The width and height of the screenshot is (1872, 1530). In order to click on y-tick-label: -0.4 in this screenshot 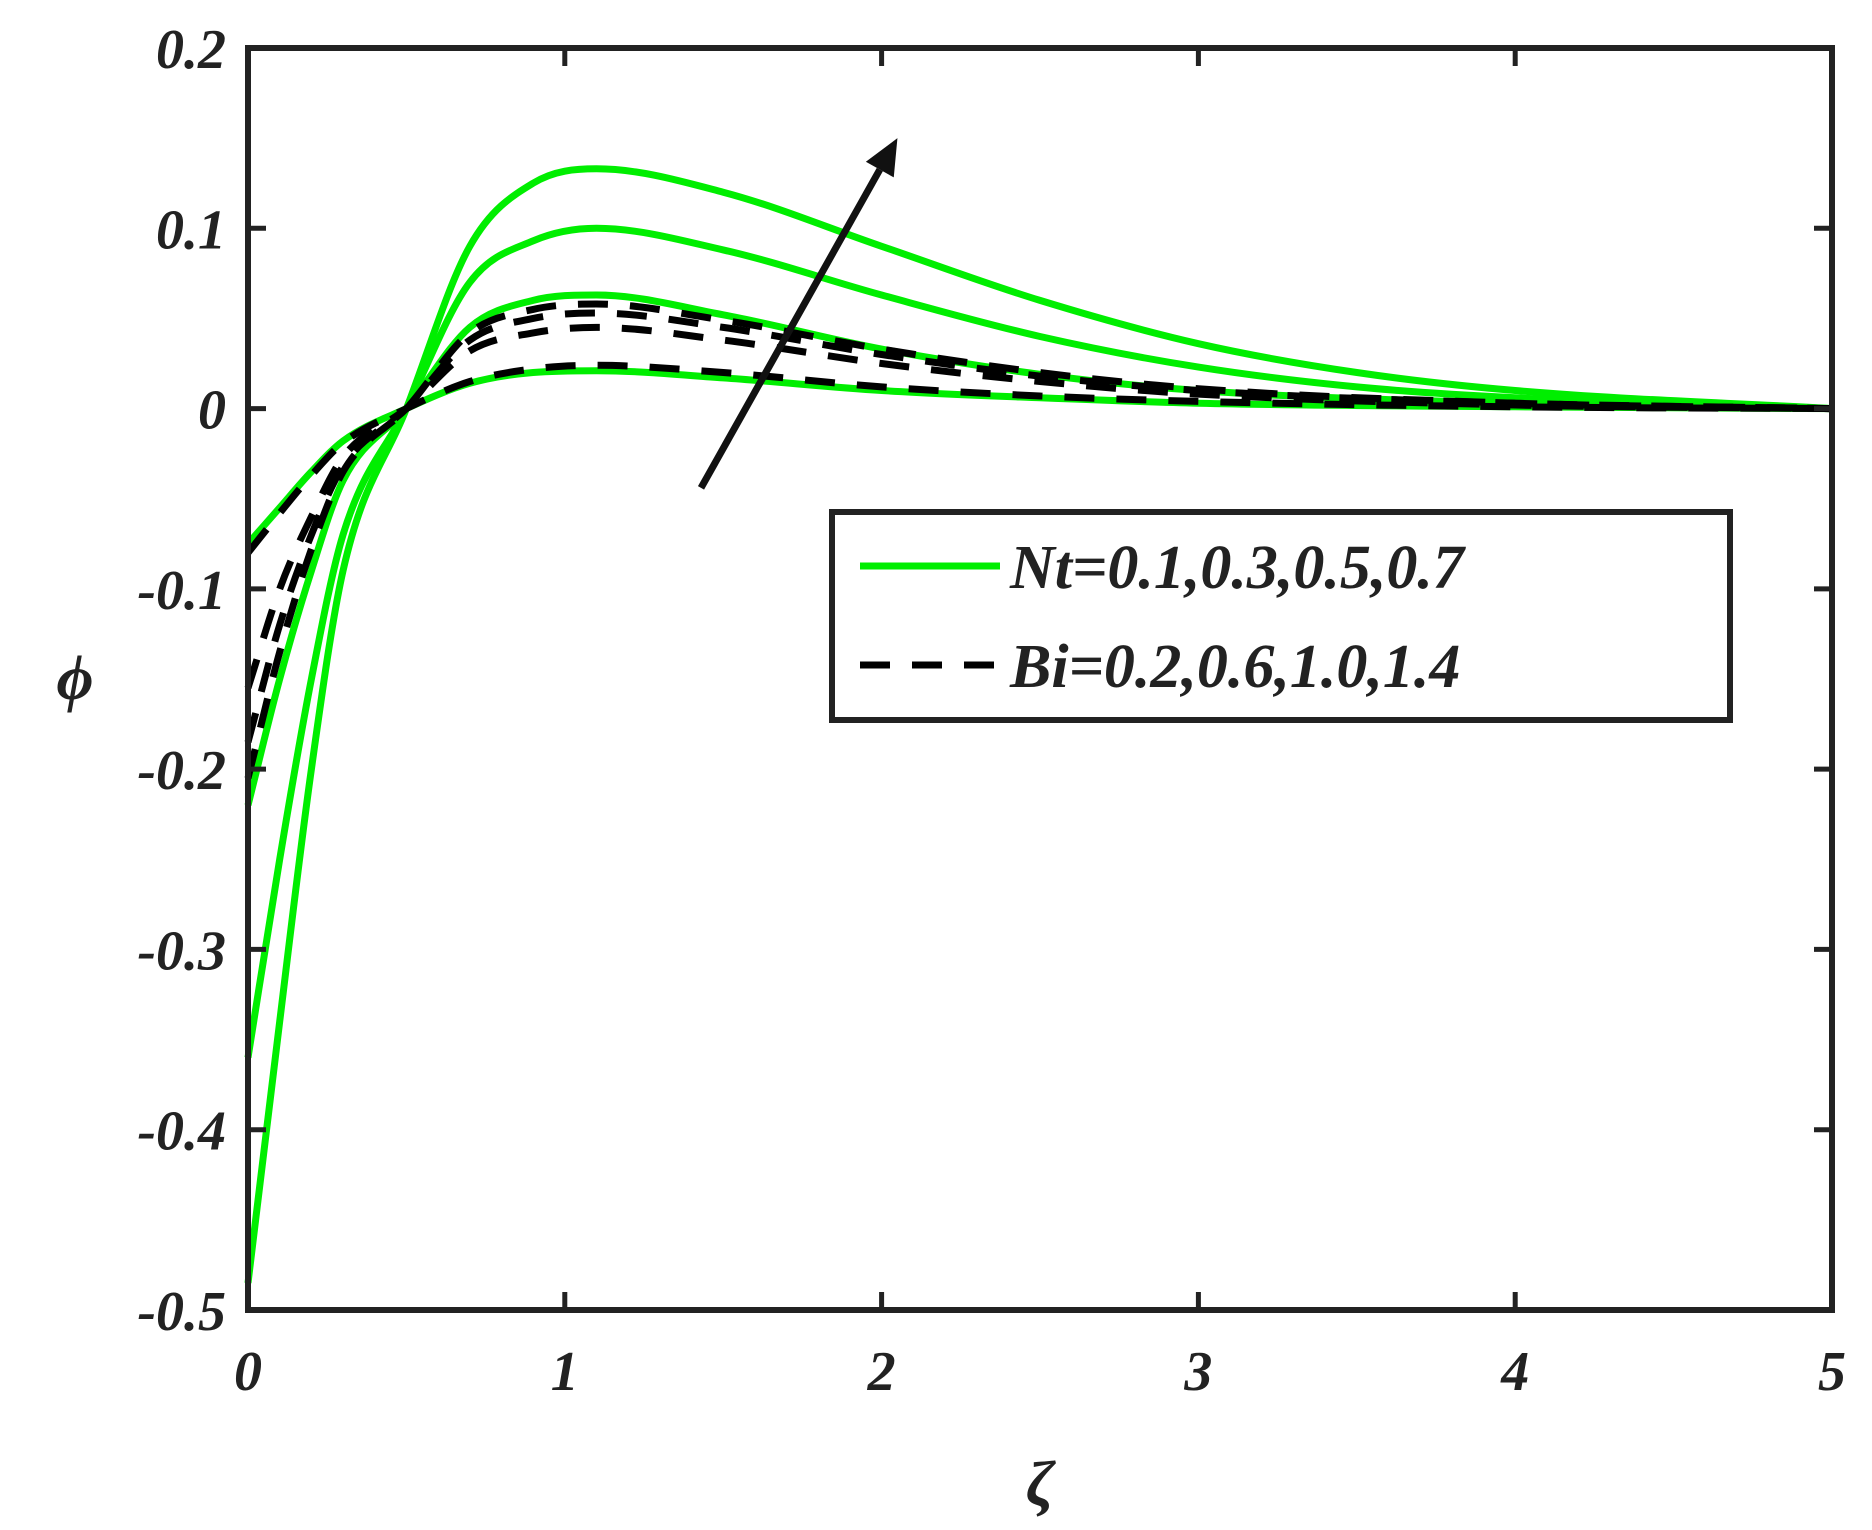, I will do `click(181, 1132)`.